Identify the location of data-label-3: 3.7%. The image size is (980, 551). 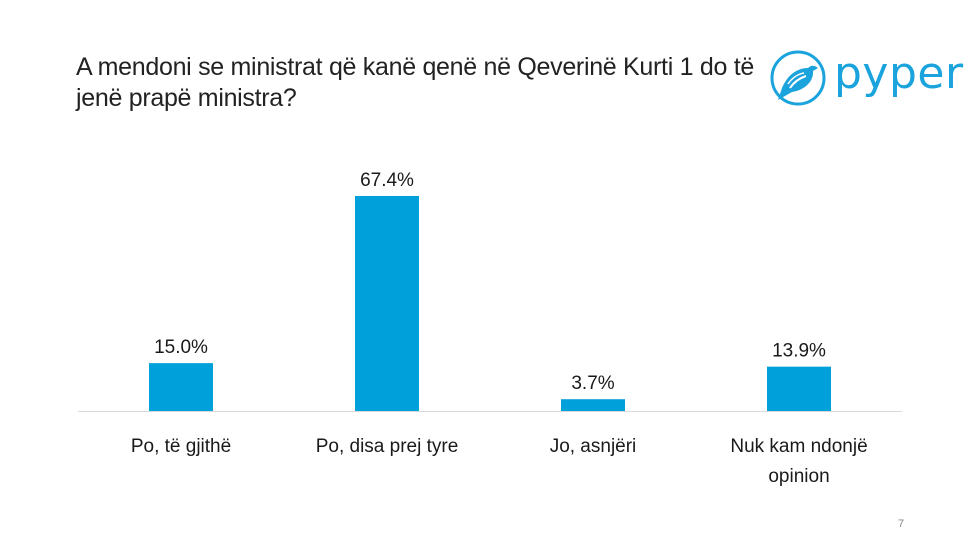
(592, 383).